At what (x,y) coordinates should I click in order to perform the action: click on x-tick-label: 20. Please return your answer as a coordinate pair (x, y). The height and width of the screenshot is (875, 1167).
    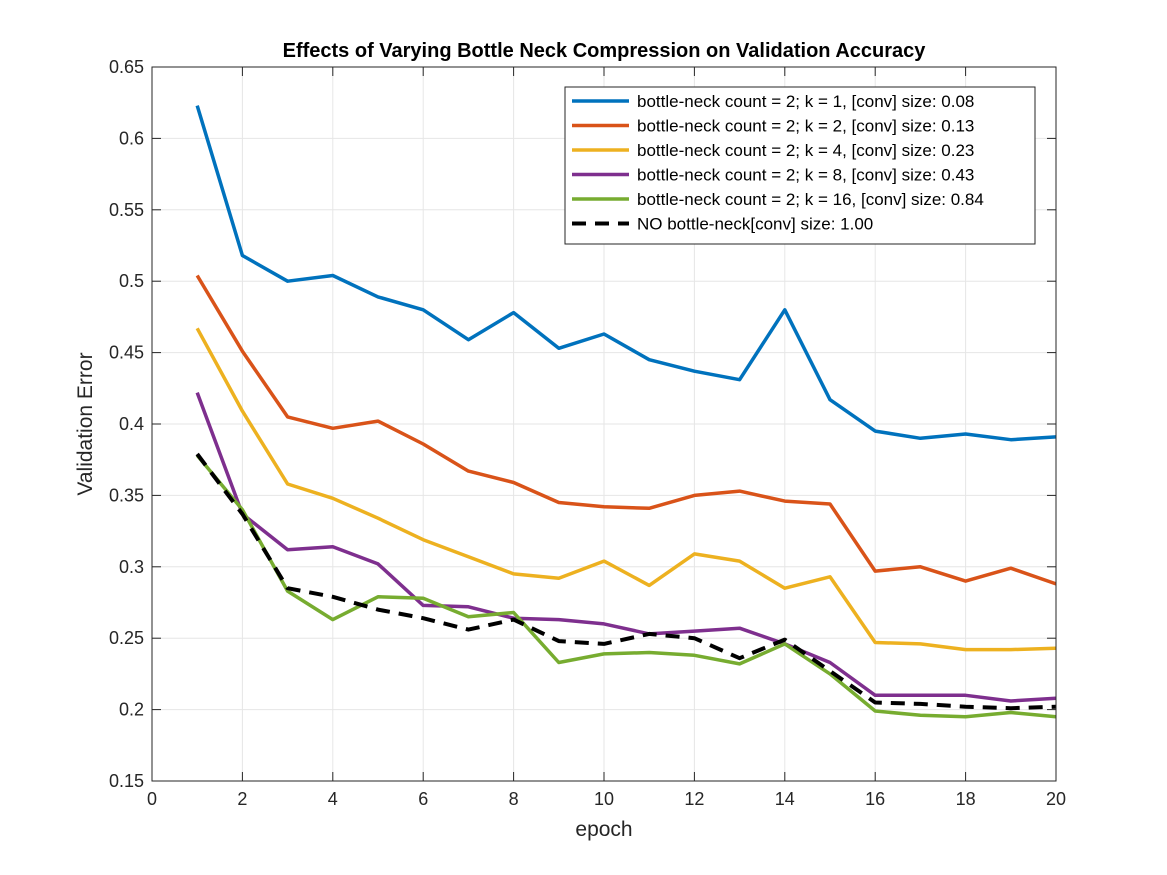
    Looking at the image, I should click on (1056, 799).